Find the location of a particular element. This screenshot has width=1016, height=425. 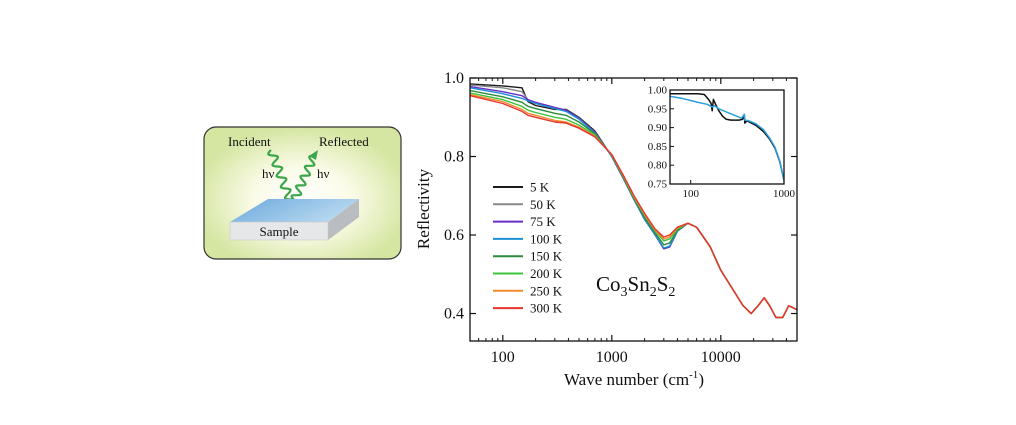

reflection-schematic: Incident Reflected hν hν Sample is located at coordinates (302, 193).